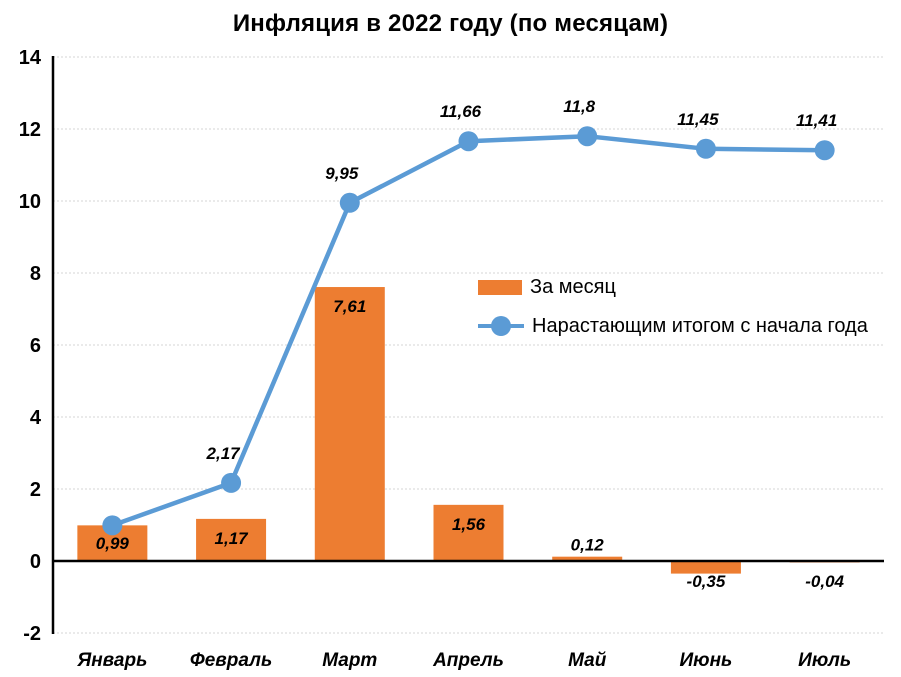 This screenshot has width=901, height=677. I want to click on x-axis-label: Июнь, so click(705, 660).